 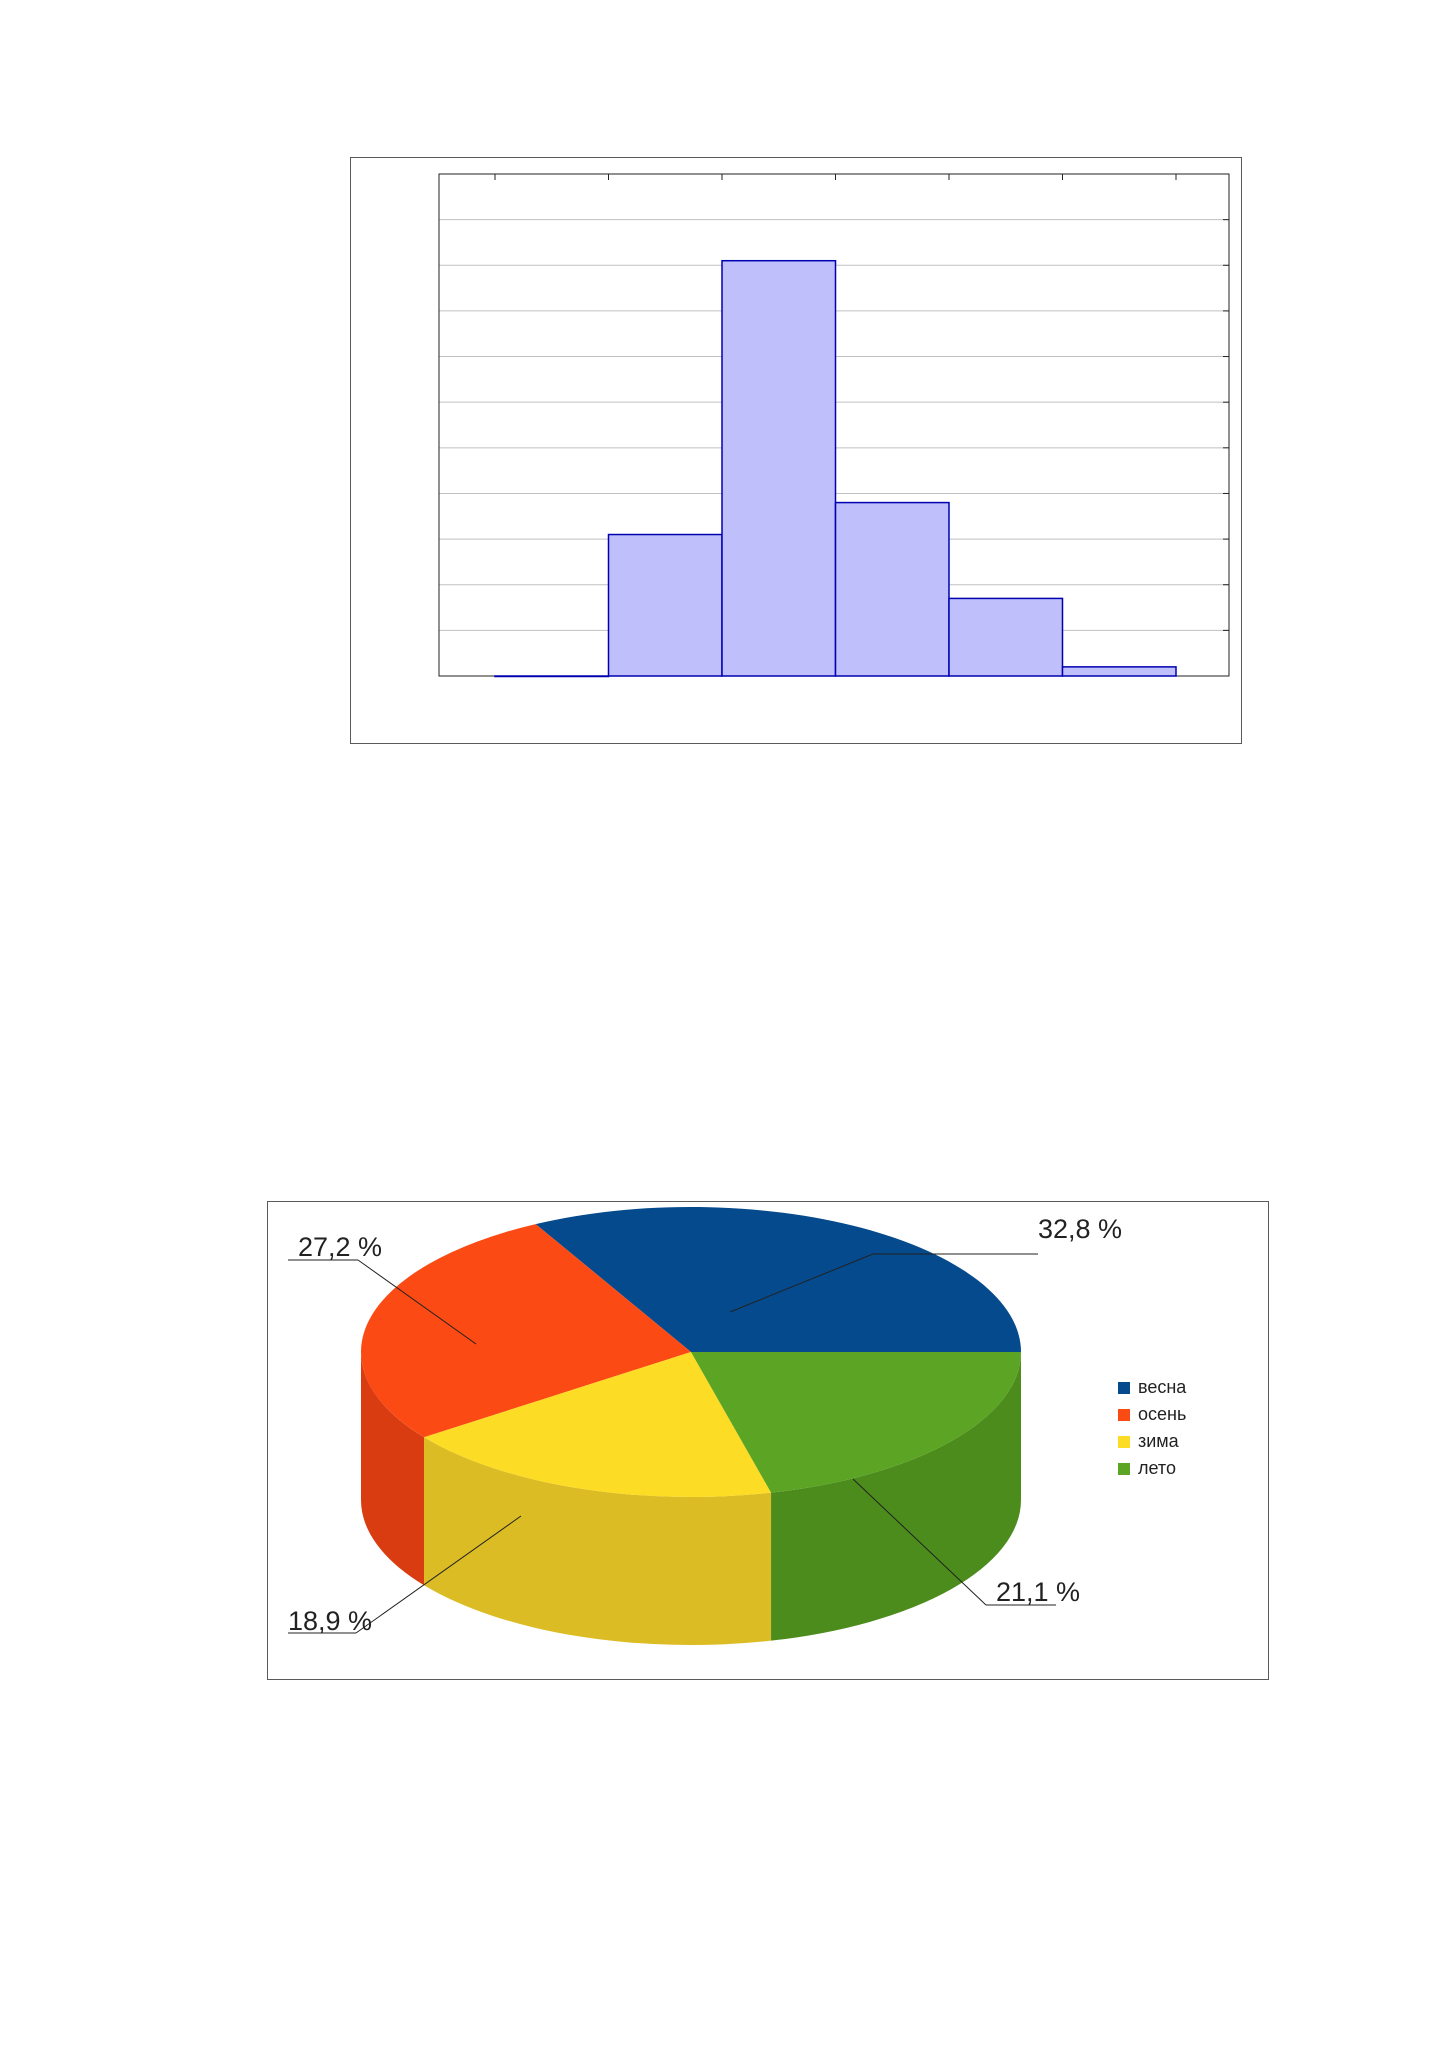 I want to click on slice-value-label: 32,8 %, so click(x=1080, y=1229).